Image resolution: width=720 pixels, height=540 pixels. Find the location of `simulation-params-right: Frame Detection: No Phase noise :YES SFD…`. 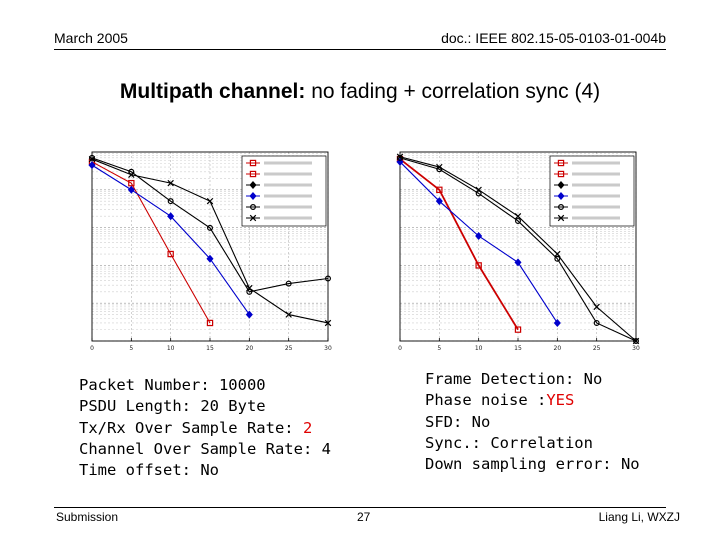

simulation-params-right: Frame Detection: No Phase noise :YES SFD… is located at coordinates (532, 422).